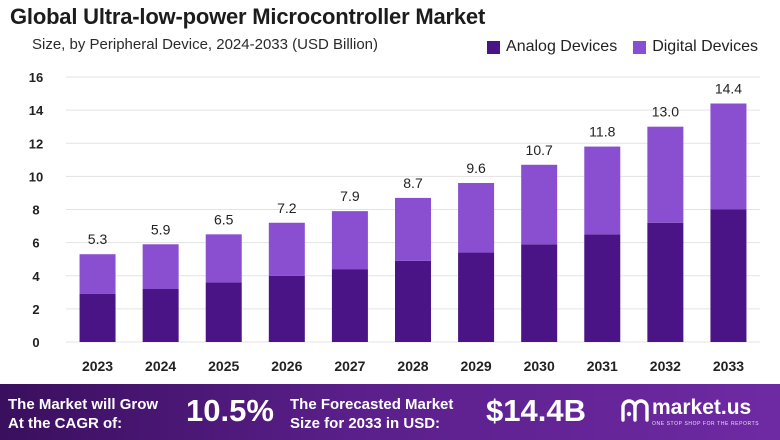 The image size is (780, 440). I want to click on market-us-logo-icon, so click(635, 410).